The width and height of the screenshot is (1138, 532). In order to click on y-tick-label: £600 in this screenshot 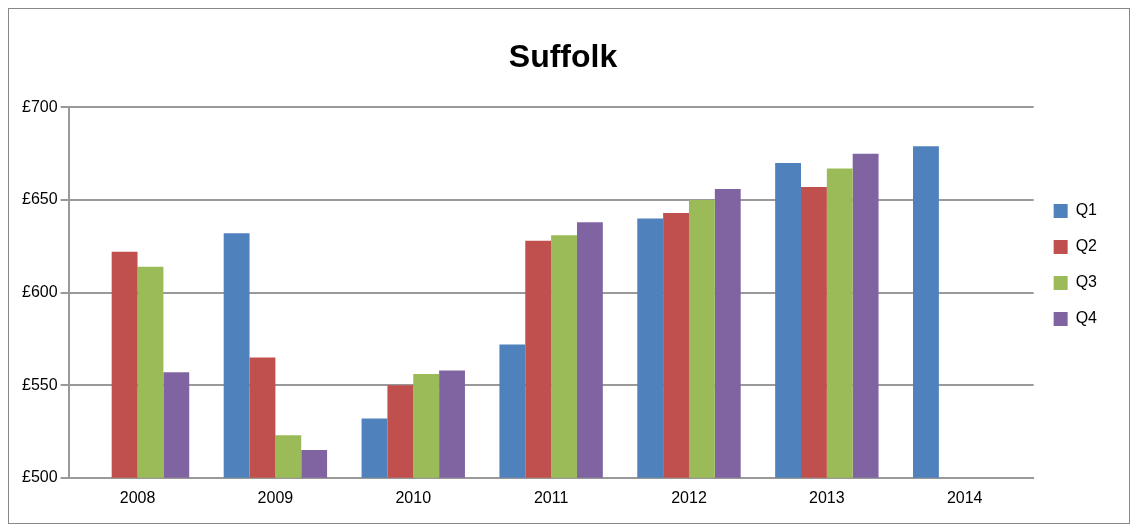, I will do `click(40, 292)`.